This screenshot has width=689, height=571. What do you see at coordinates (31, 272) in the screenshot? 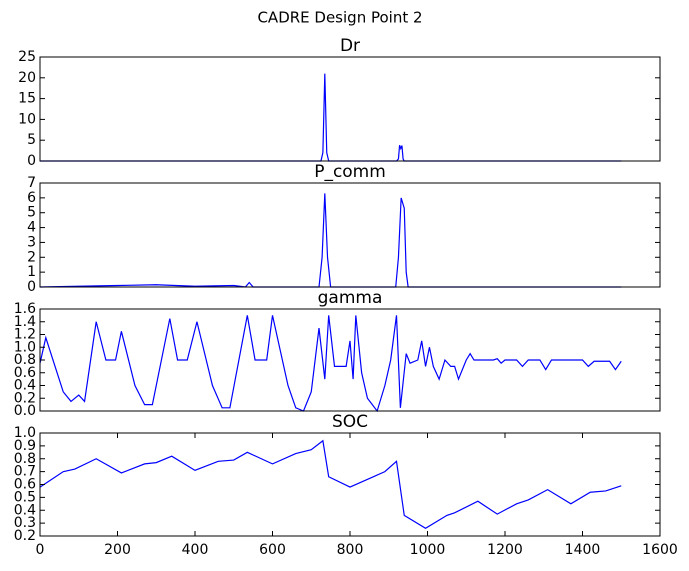
I see `y-tick-label: 1` at bounding box center [31, 272].